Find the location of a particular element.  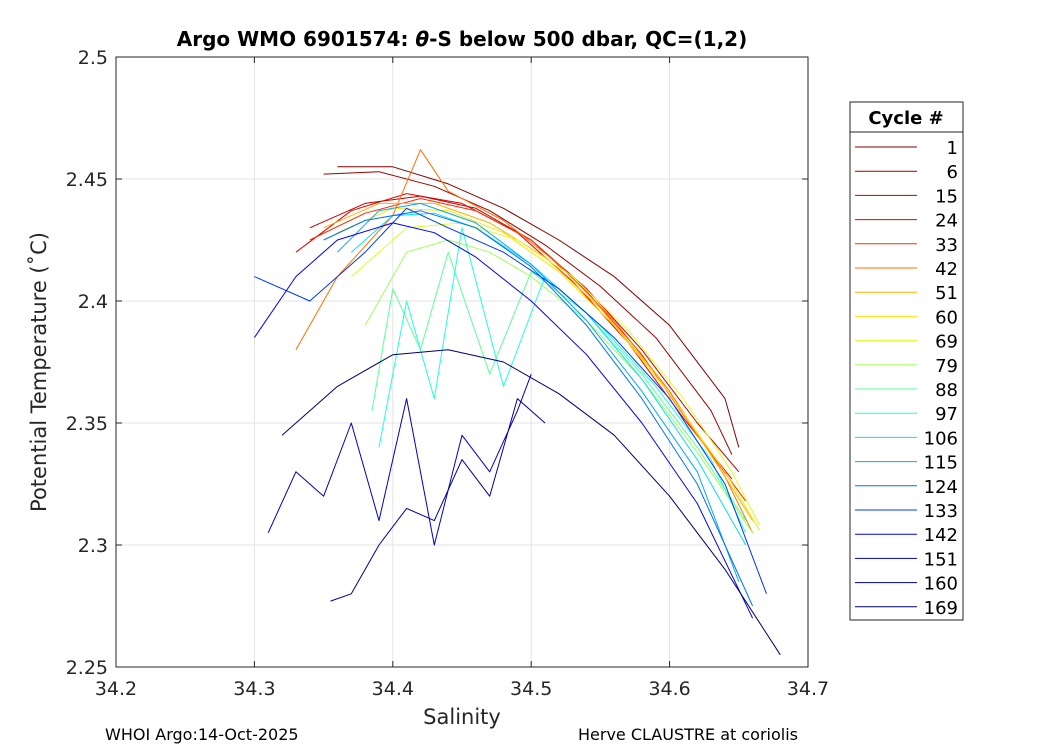

legend-box is located at coordinates (906, 361).